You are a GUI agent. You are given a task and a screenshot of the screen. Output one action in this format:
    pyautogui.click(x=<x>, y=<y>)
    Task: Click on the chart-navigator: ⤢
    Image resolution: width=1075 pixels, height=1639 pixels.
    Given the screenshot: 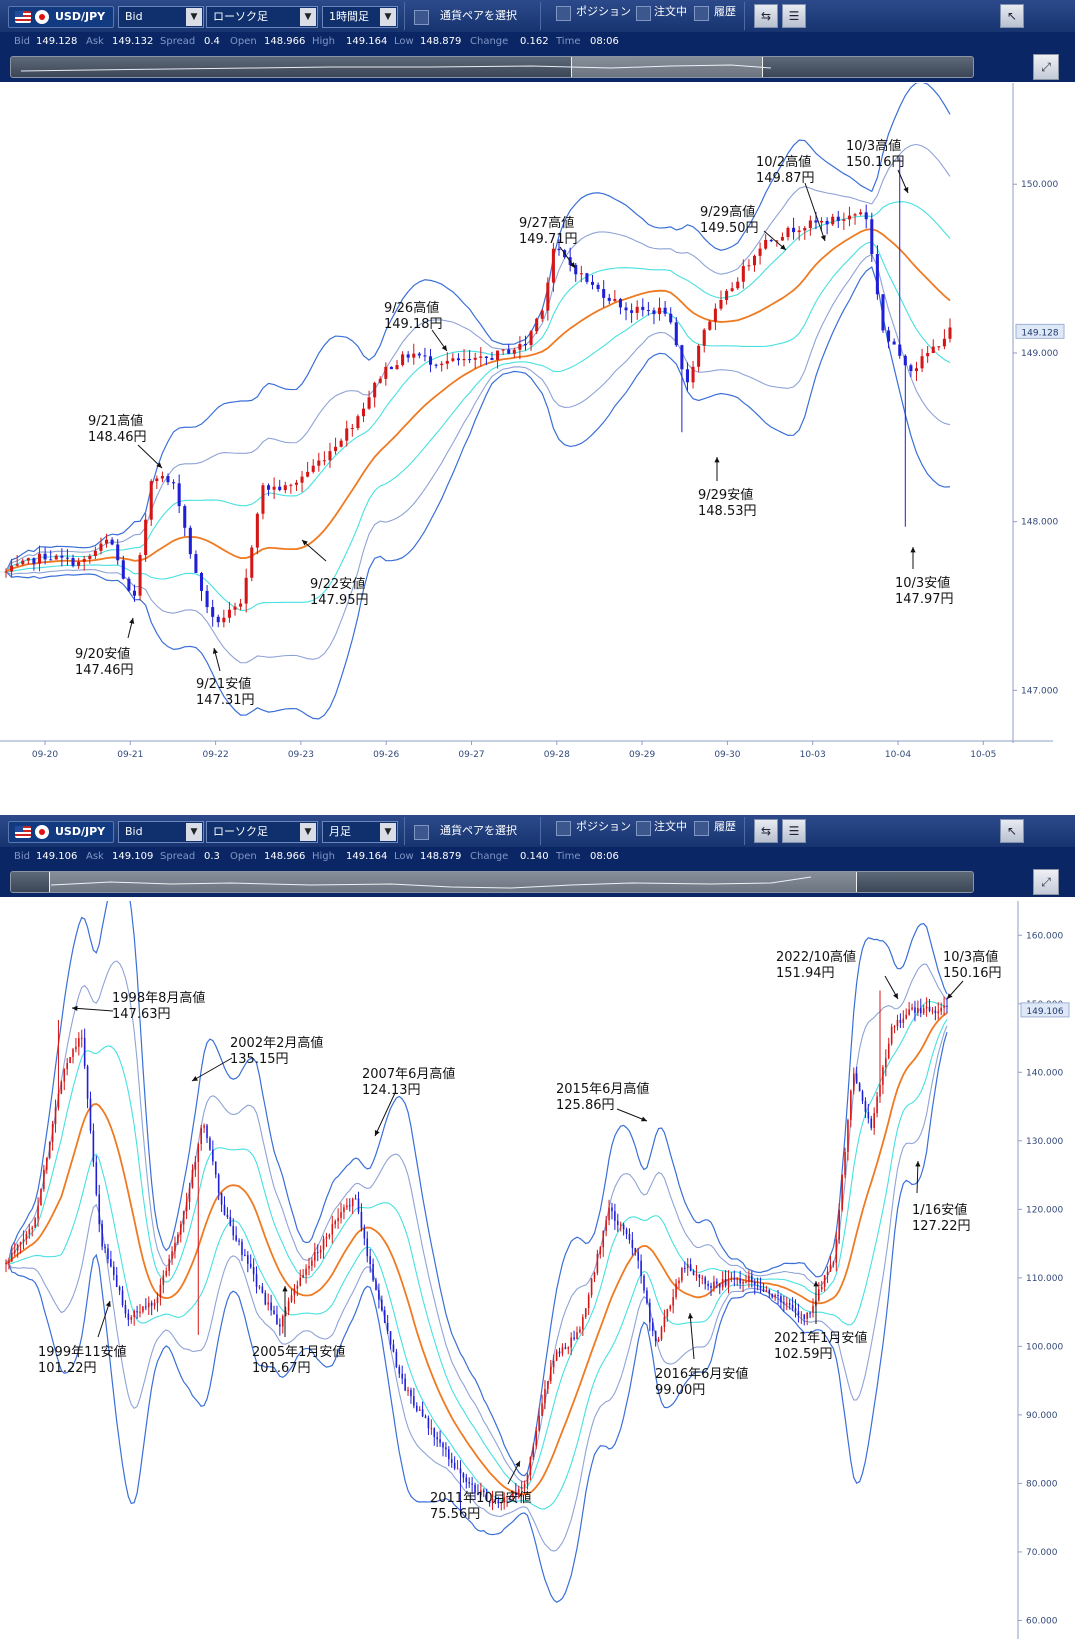 What is the action you would take?
    pyautogui.click(x=537, y=882)
    